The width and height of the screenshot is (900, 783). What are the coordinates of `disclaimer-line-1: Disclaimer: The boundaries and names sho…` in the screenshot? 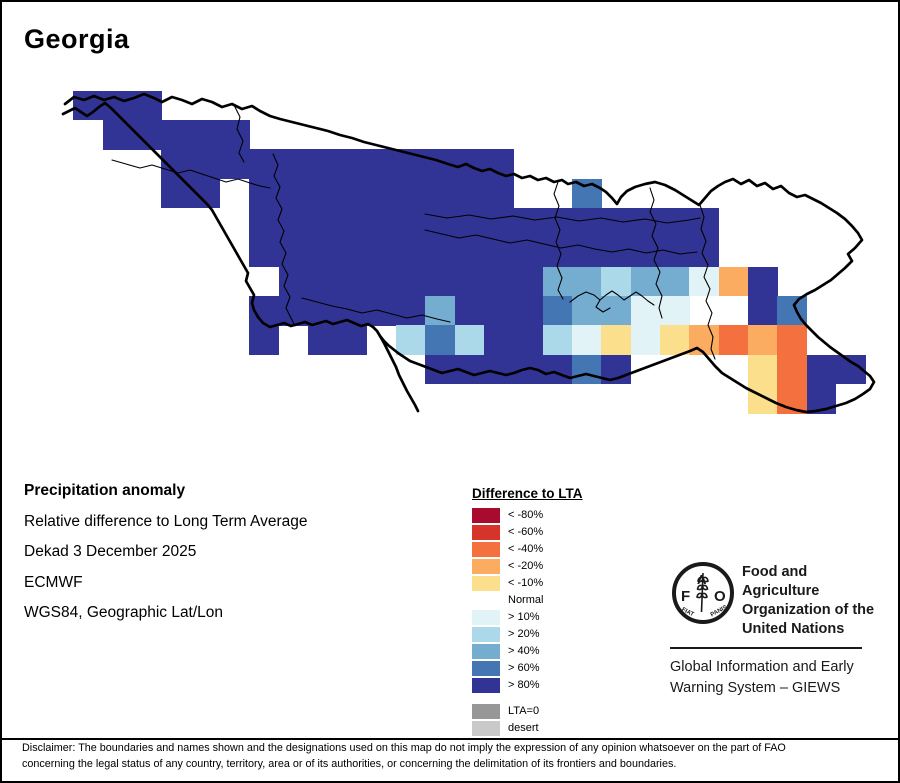 It's located at (404, 748).